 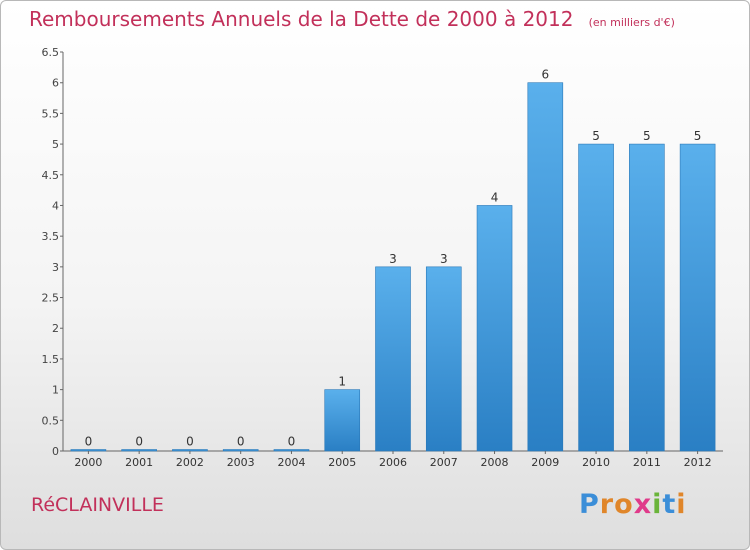 I want to click on x-tick-label: 2003, so click(x=241, y=462).